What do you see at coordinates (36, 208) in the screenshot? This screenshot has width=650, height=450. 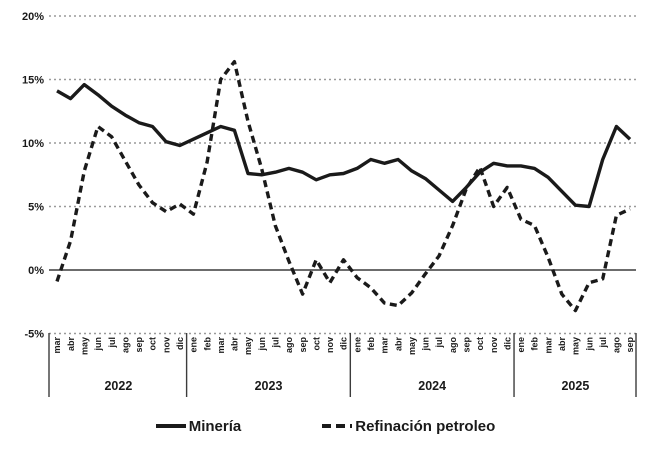 I see `y-tick-label: 5%` at bounding box center [36, 208].